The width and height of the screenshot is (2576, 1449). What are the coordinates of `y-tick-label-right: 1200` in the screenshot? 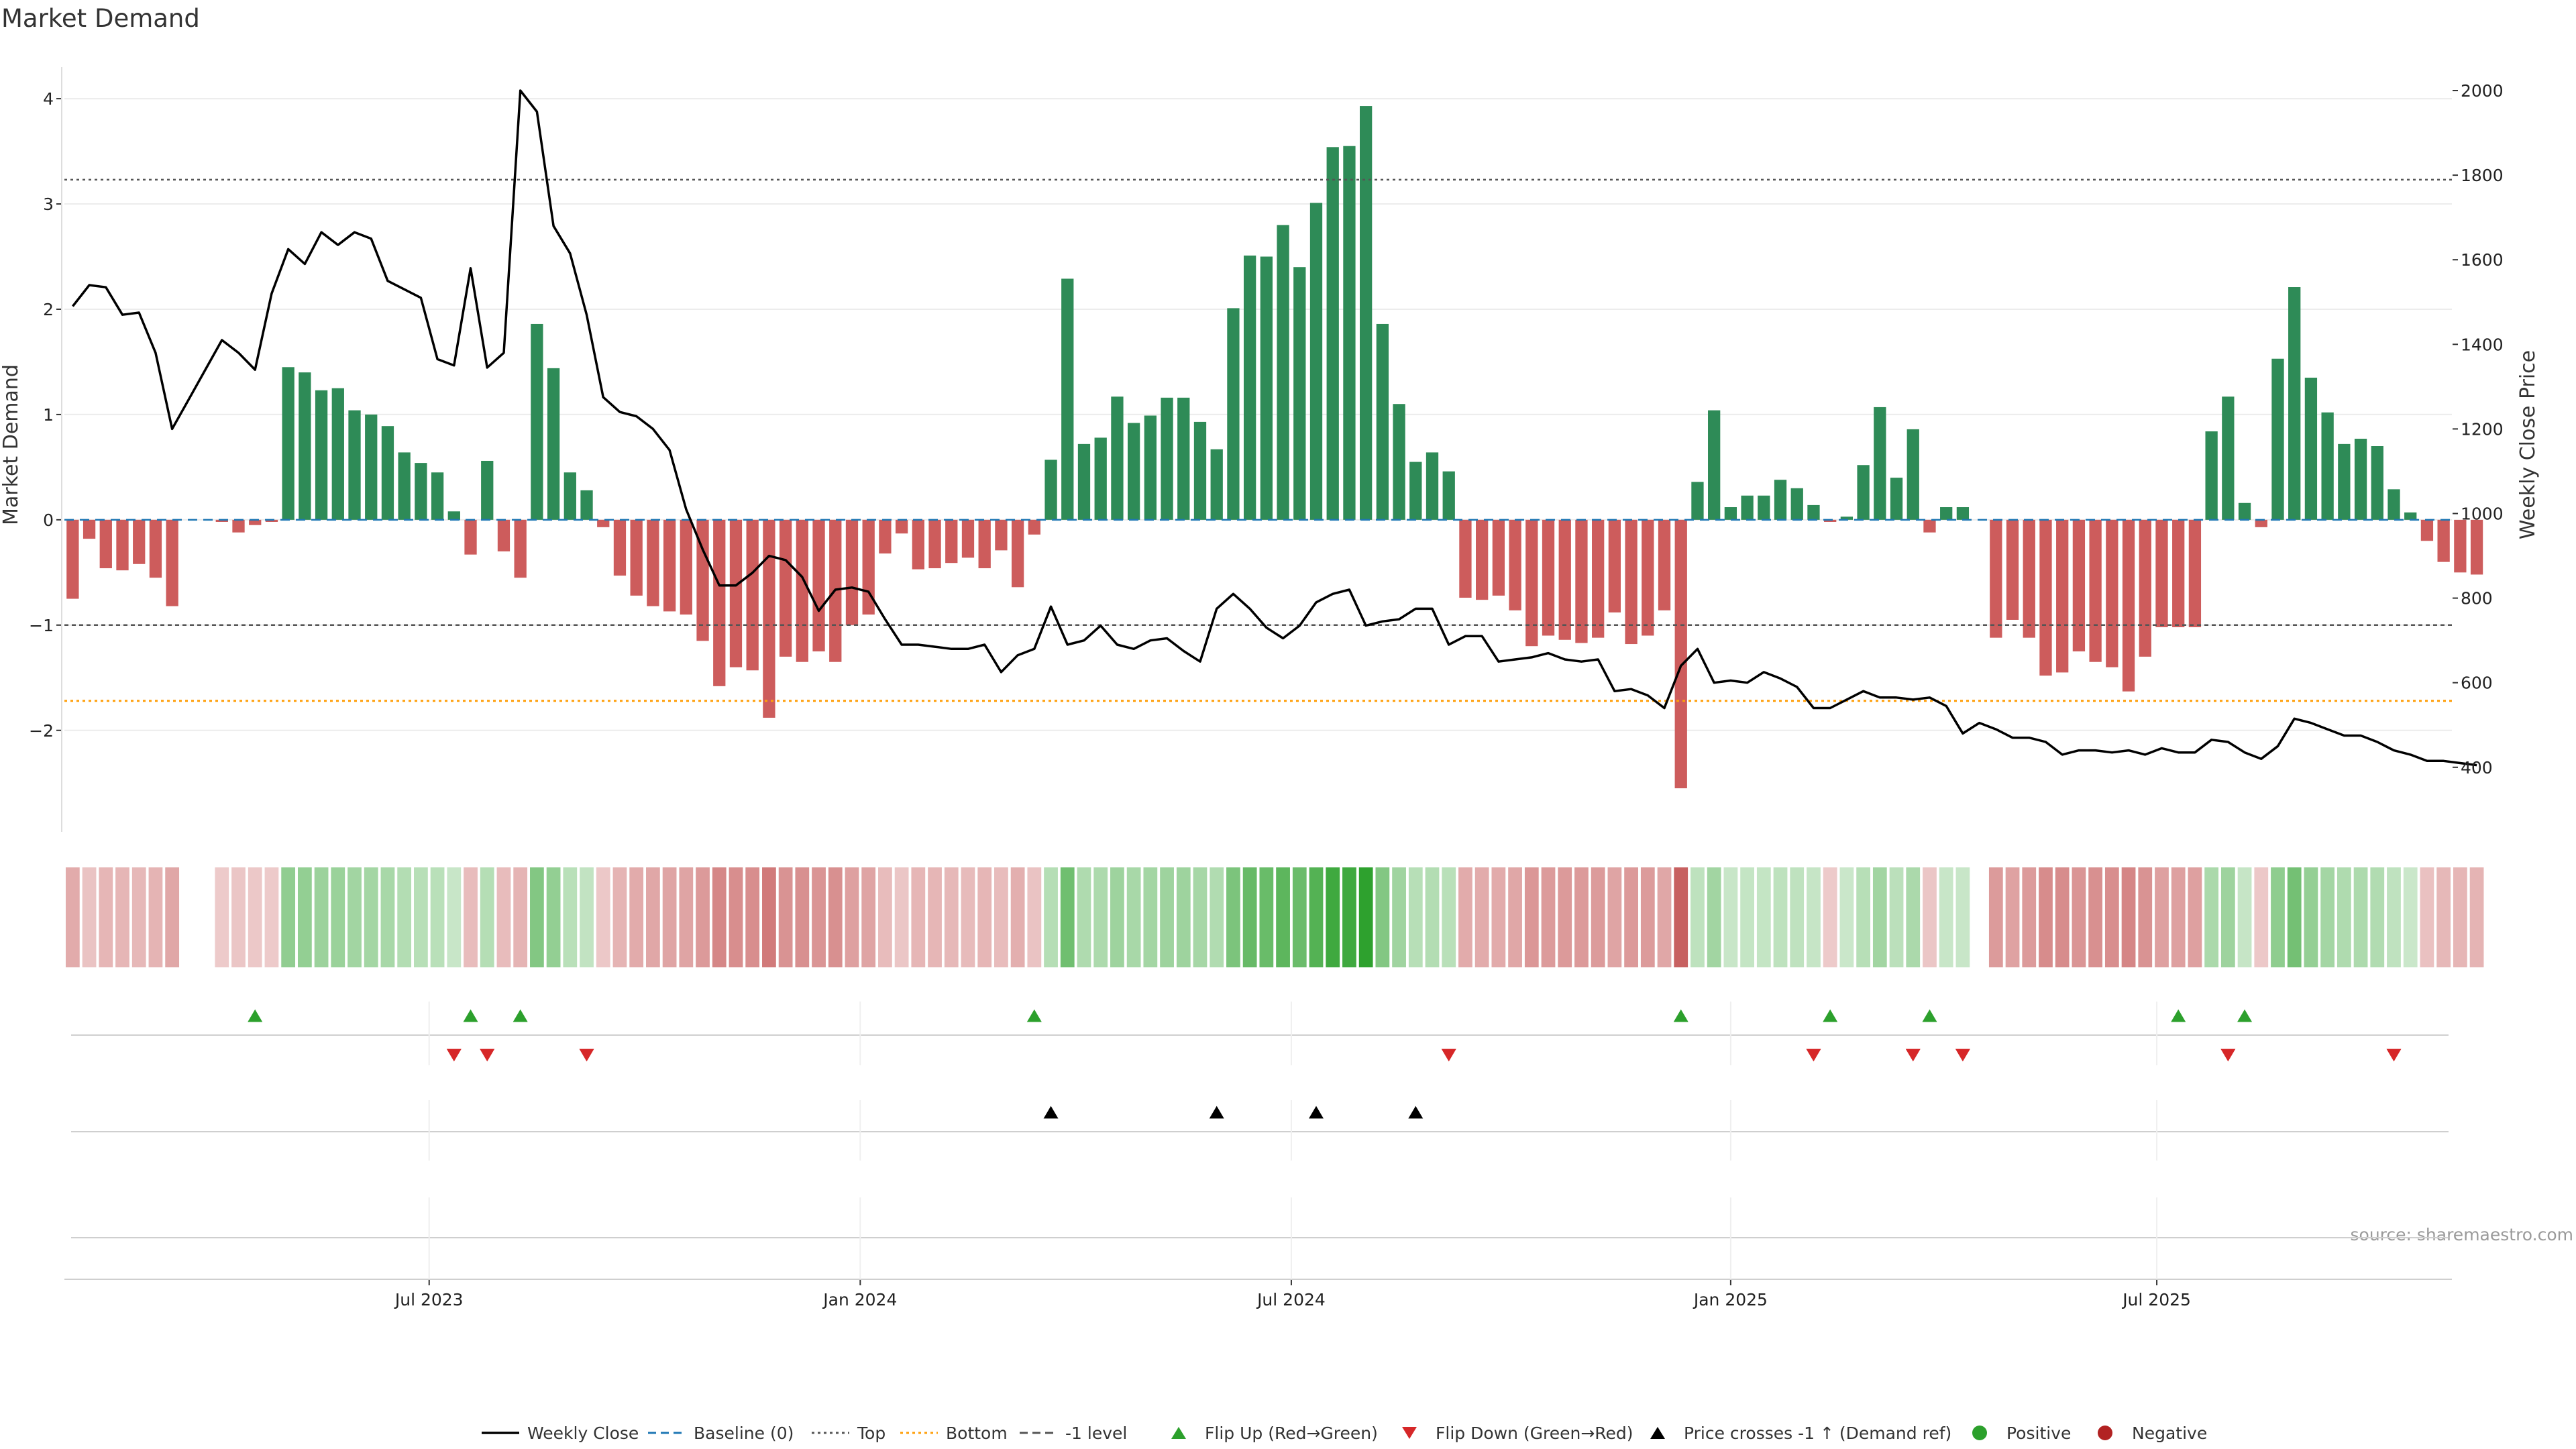 It's located at (2482, 429).